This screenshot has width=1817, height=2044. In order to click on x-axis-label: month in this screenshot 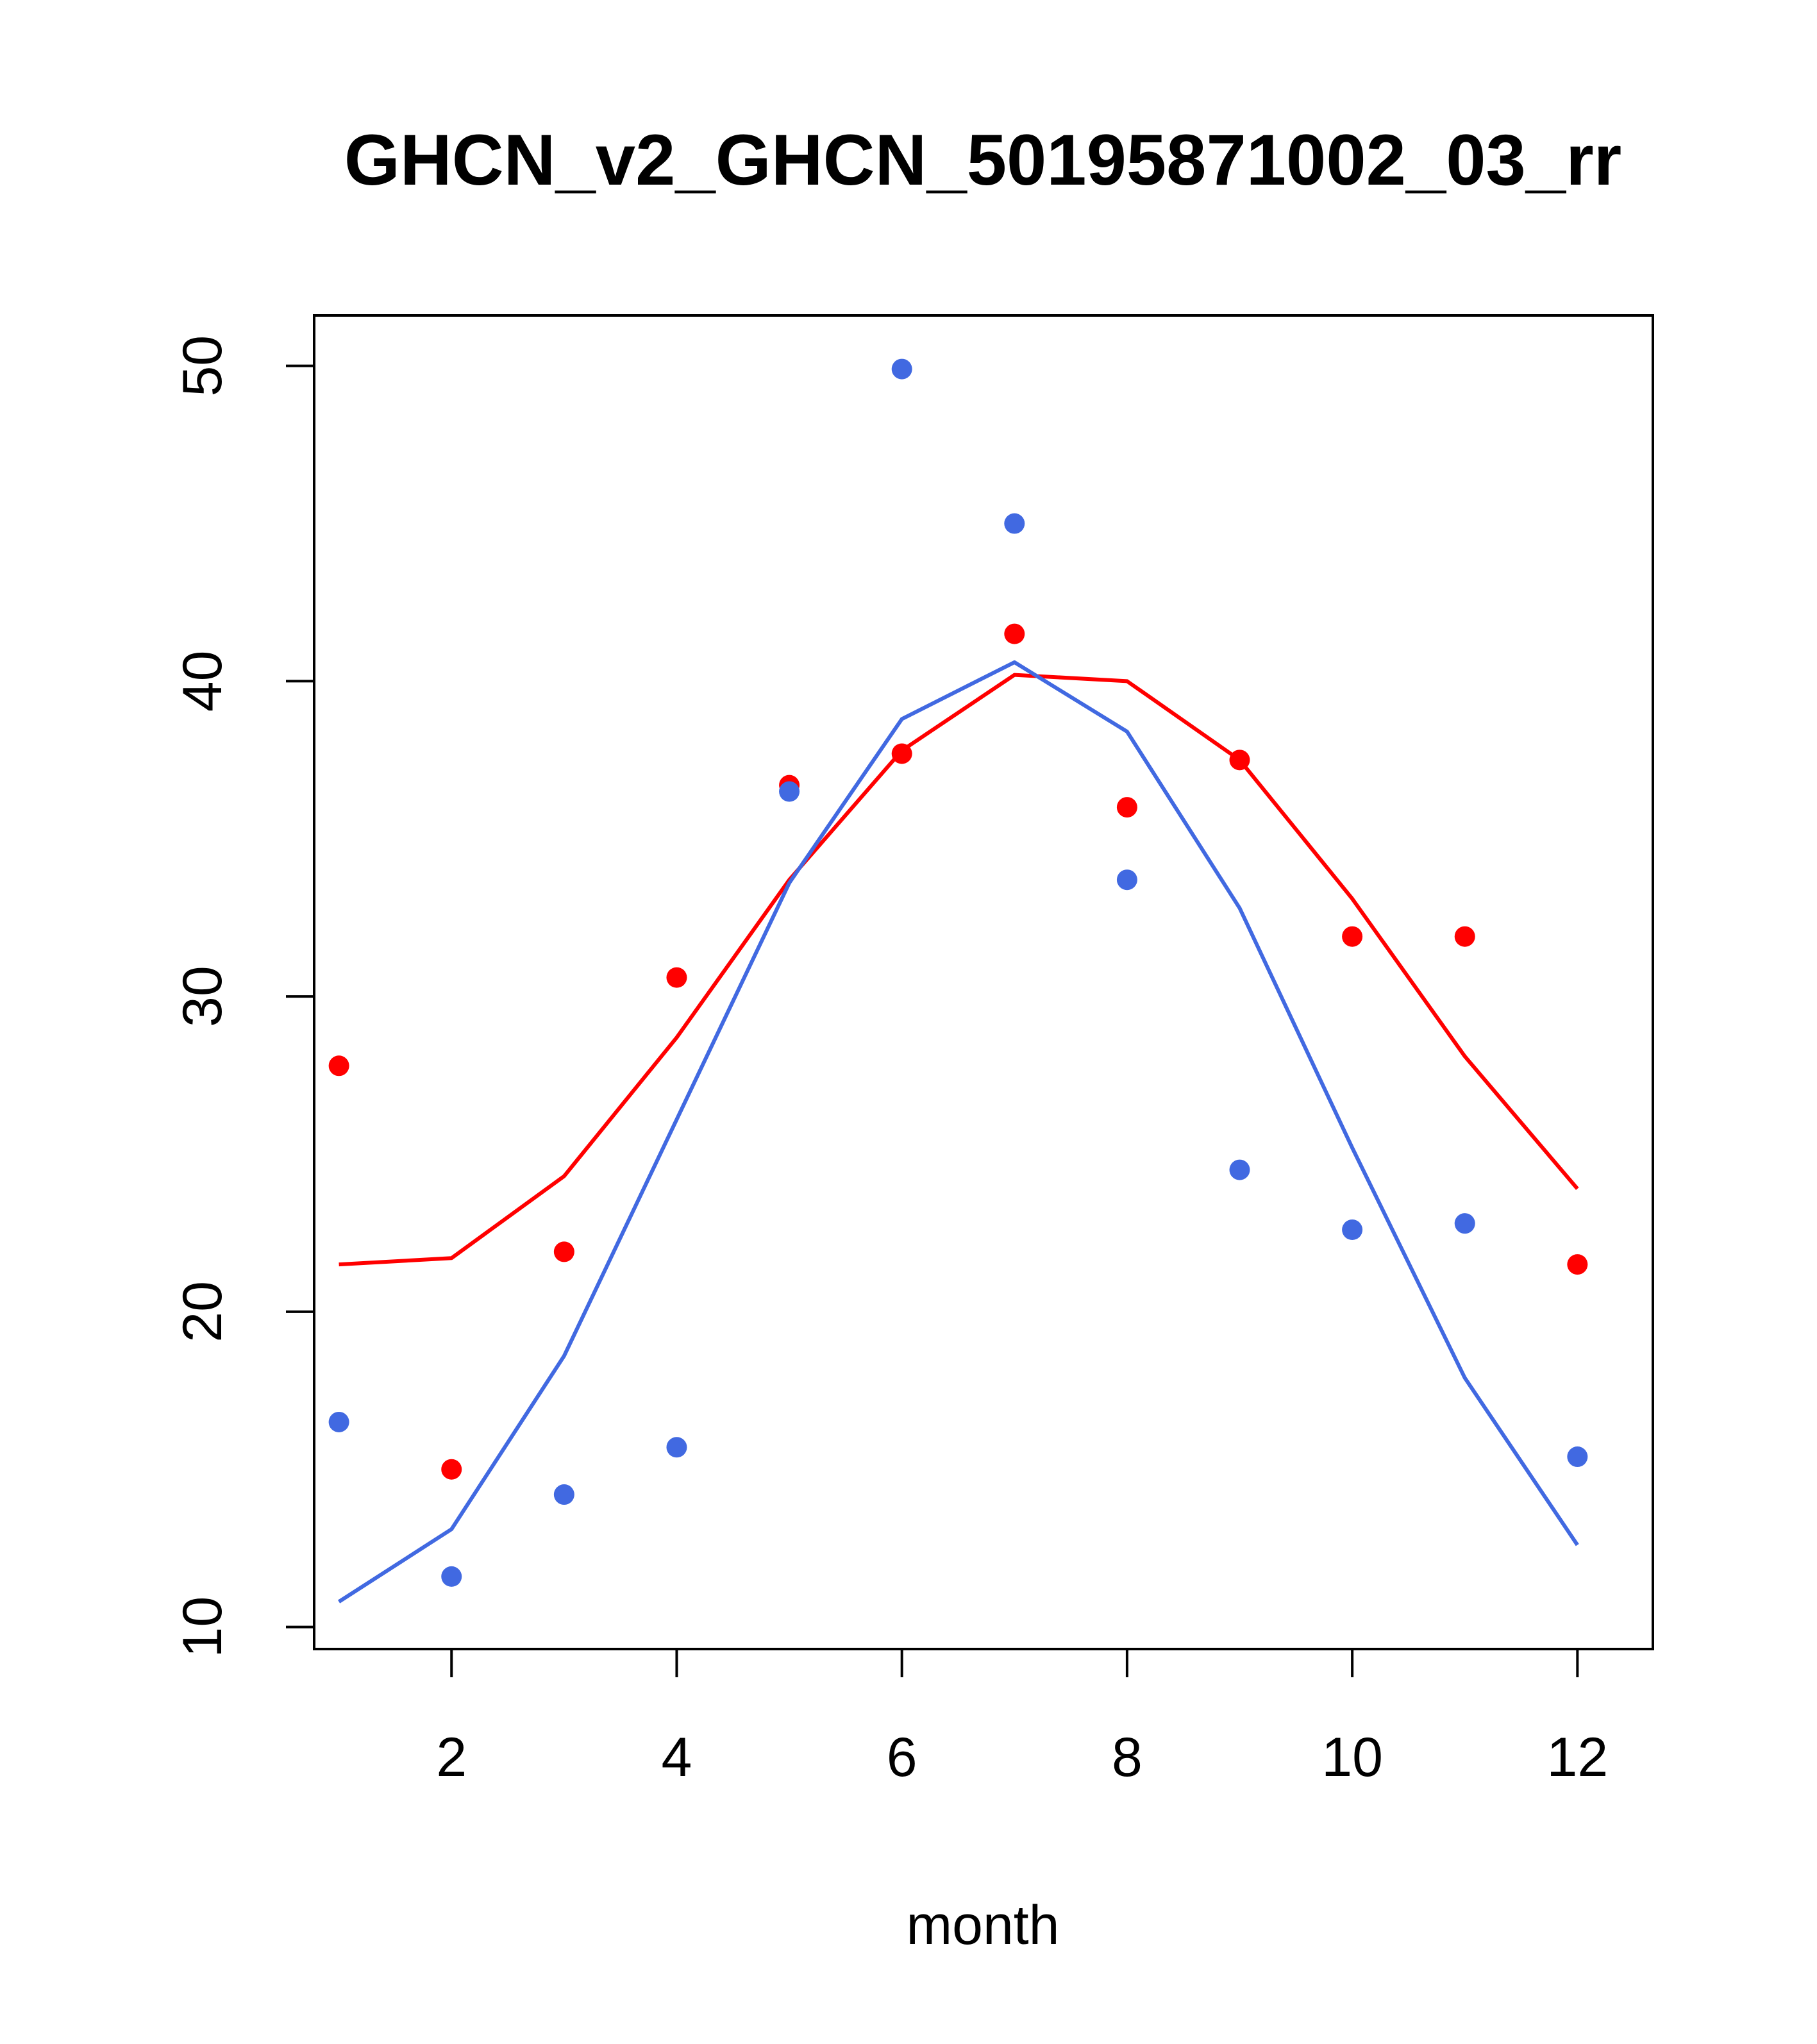, I will do `click(982, 1925)`.